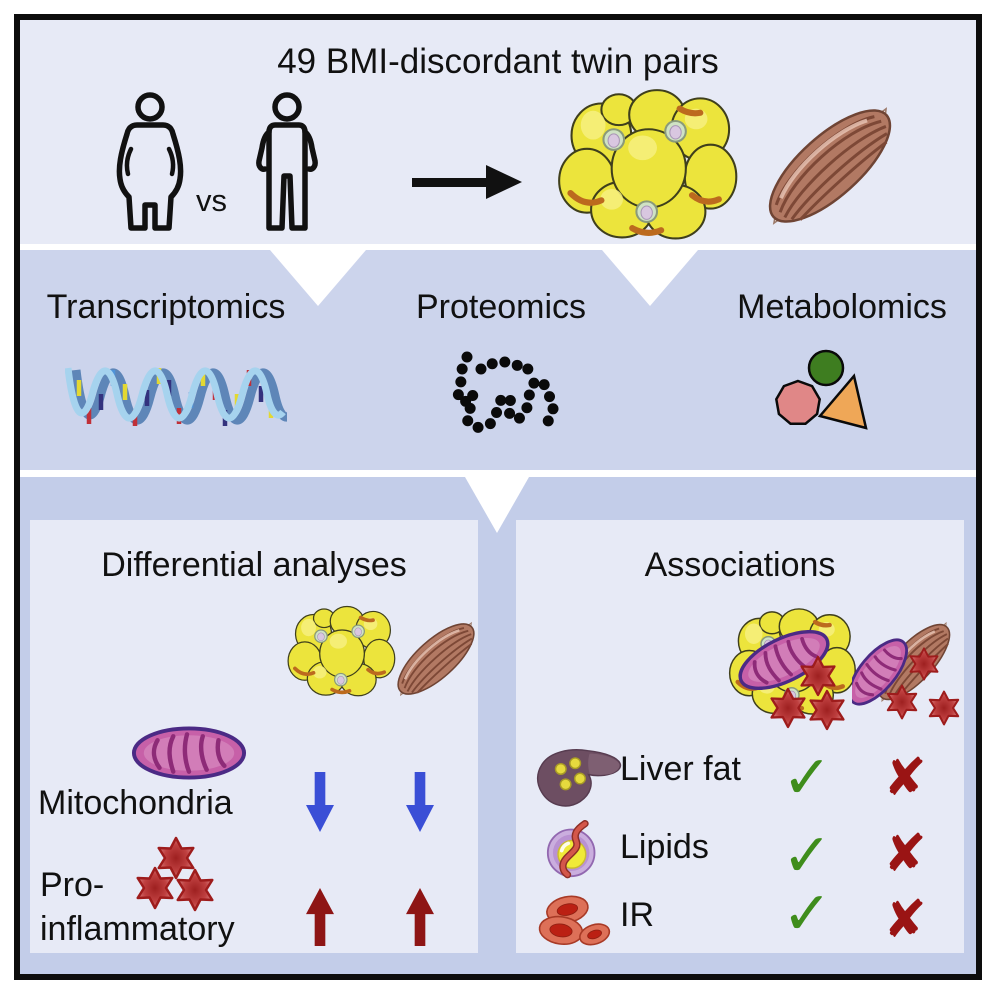  I want to click on lean-person-icon, so click(287, 161).